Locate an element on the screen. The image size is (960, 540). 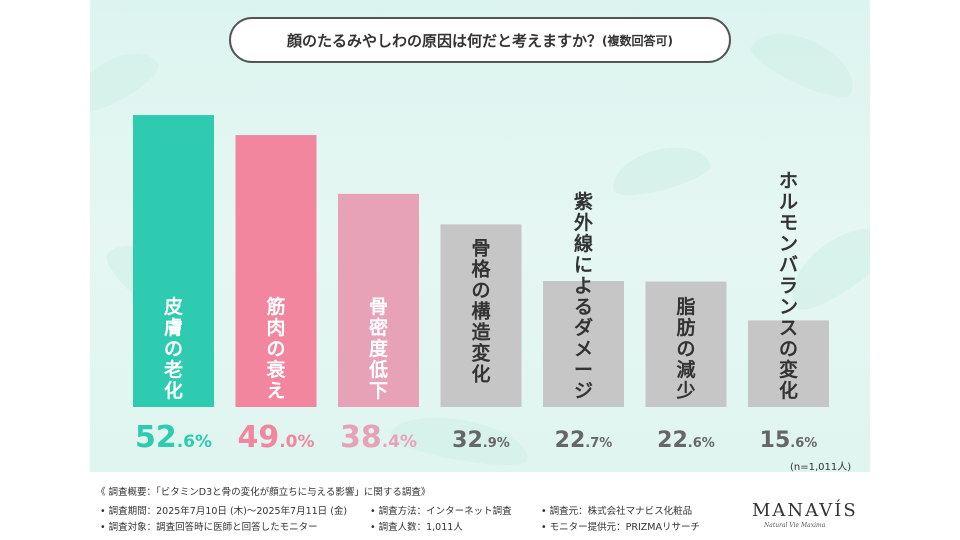
footer-survey-method: • 調査方法：インターネット調査 is located at coordinates (441, 511).